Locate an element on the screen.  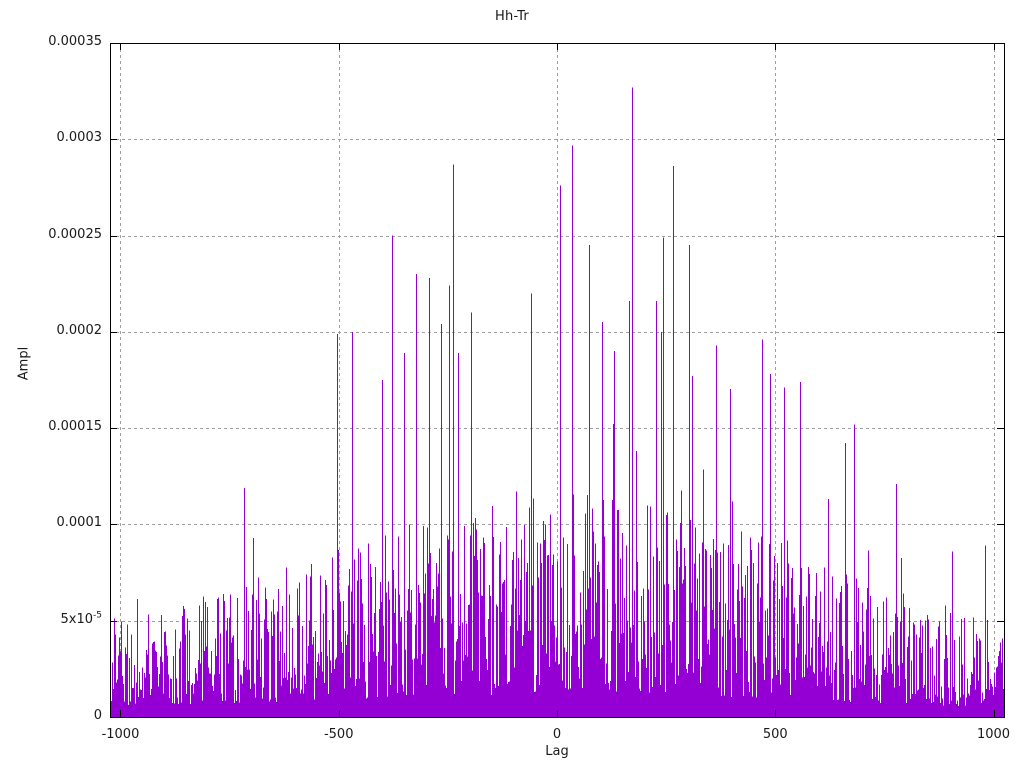
y-tick-label: 0 is located at coordinates (97, 715).